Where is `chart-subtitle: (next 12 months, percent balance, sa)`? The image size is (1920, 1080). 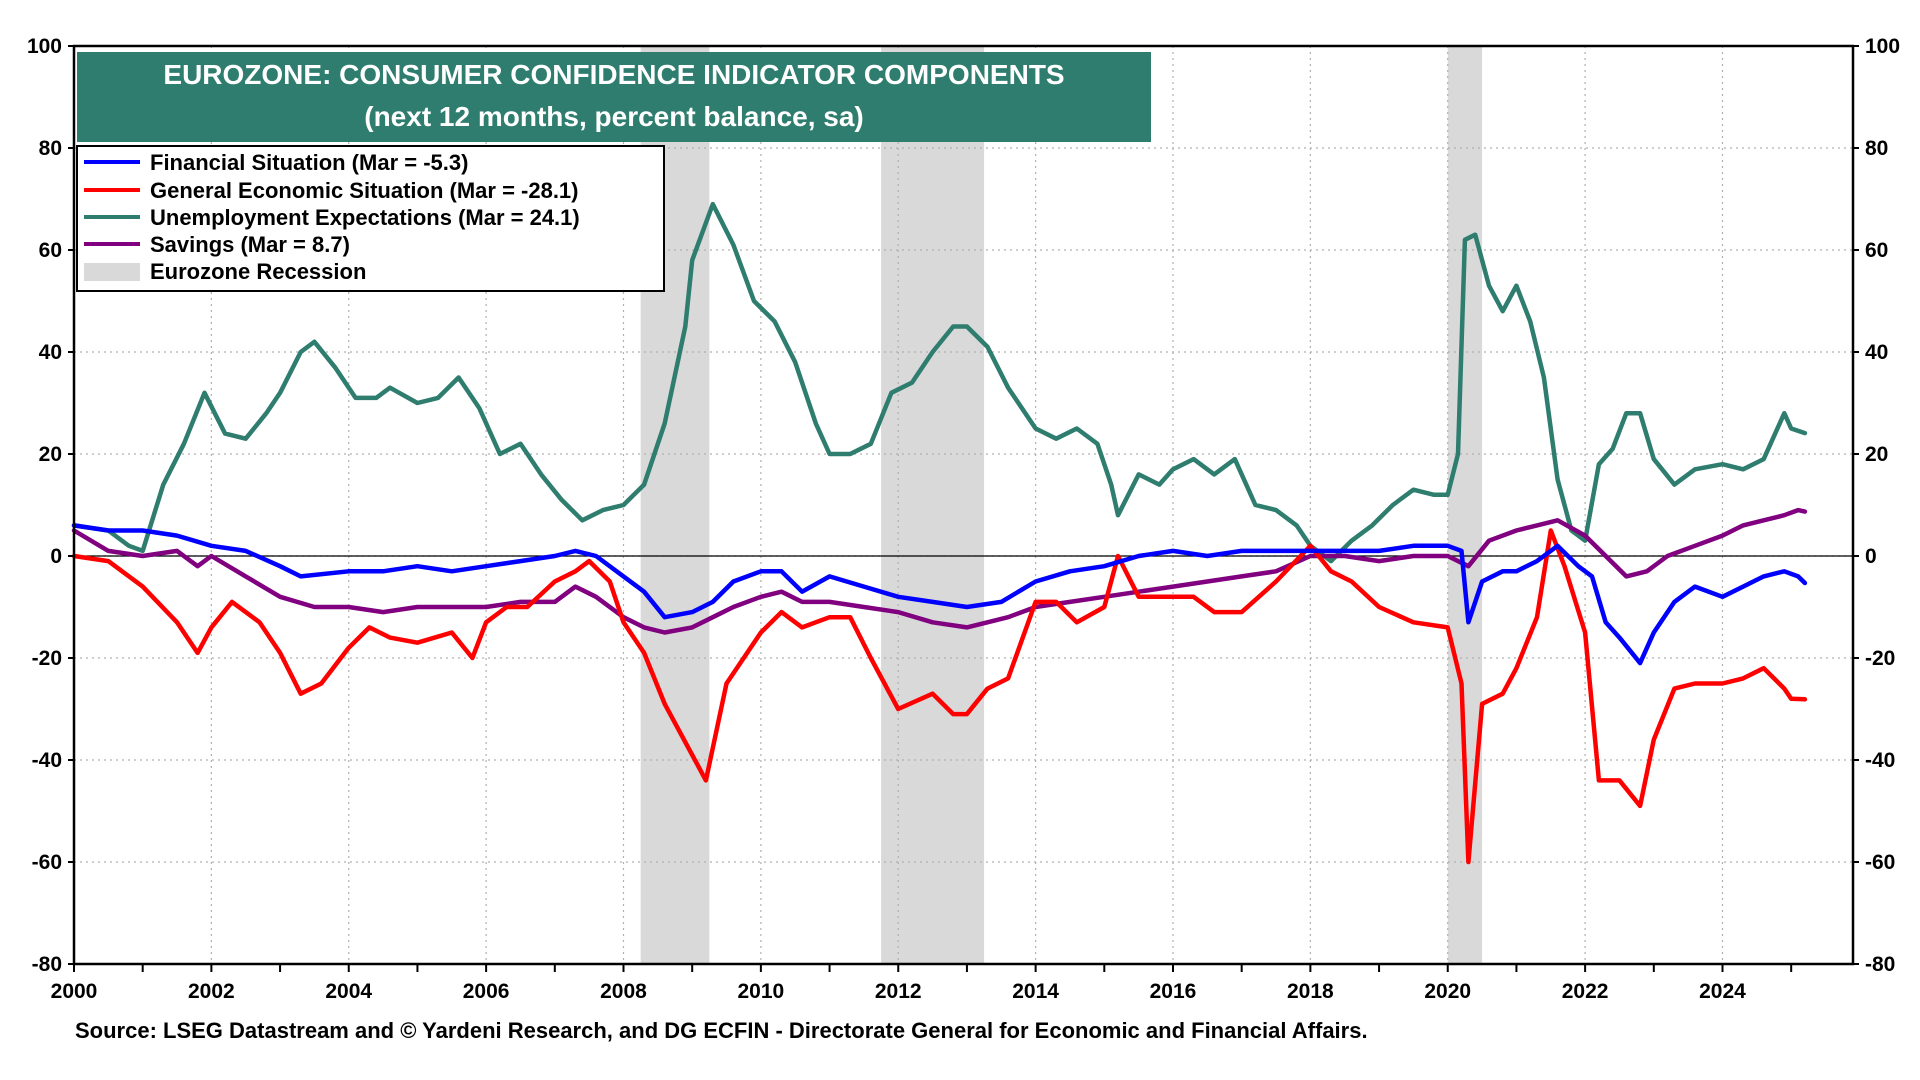
chart-subtitle: (next 12 months, percent balance, sa) is located at coordinates (614, 116).